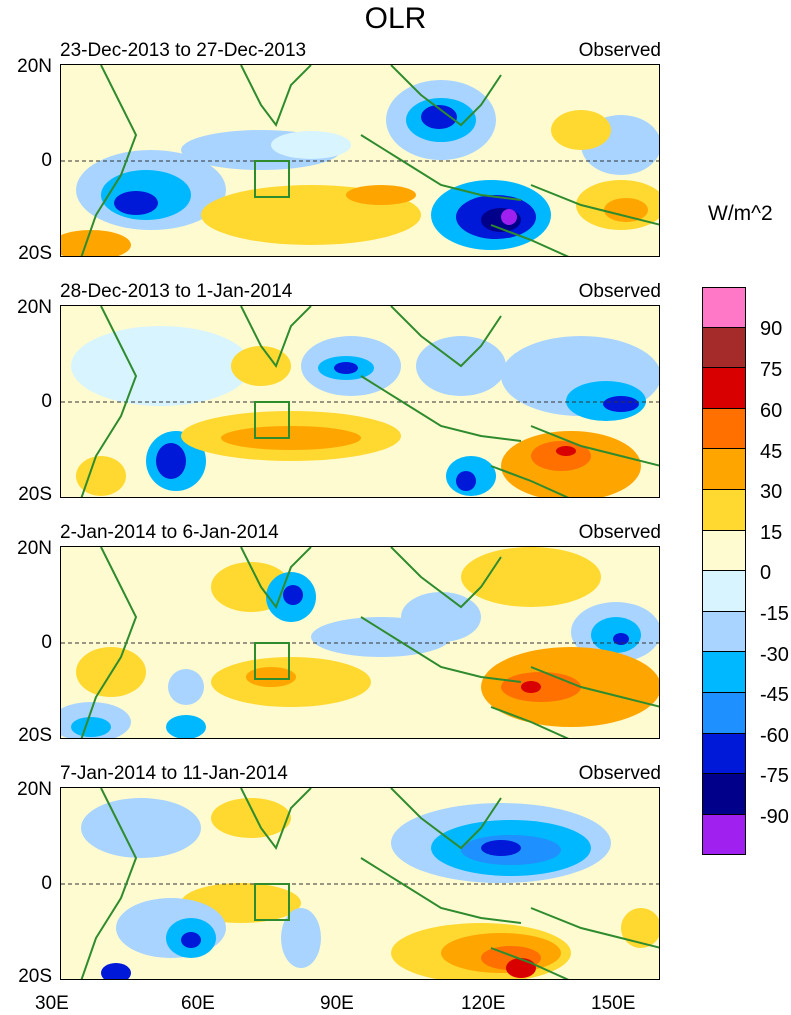 The image size is (791, 1015). I want to click on colorbar-label: 30, so click(771, 492).